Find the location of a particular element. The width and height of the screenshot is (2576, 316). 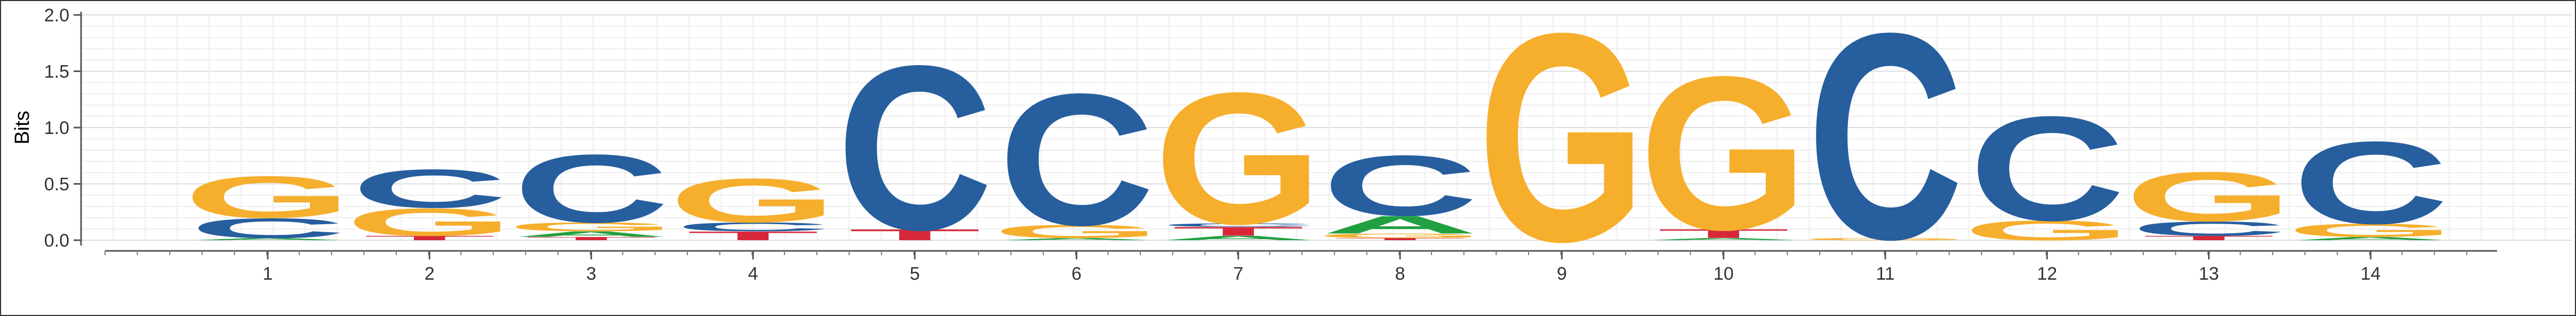

position-stack: TC is located at coordinates (915, 148).